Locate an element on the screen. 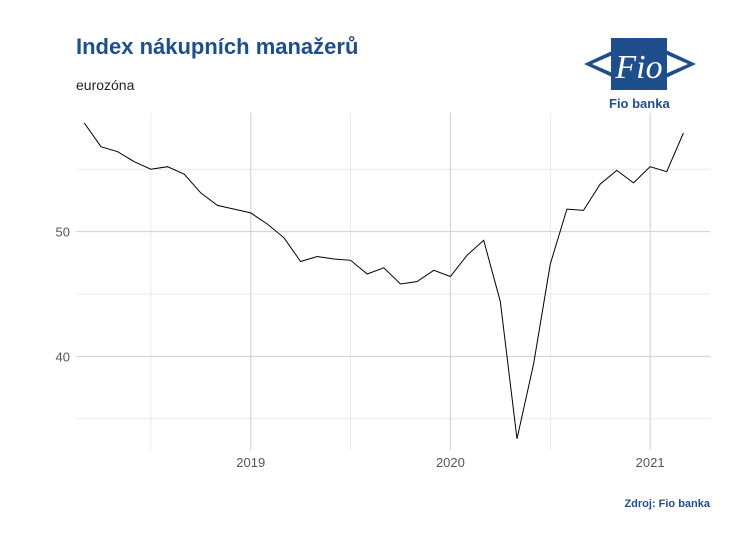  fio-logo-icon: Fio is located at coordinates (640, 64).